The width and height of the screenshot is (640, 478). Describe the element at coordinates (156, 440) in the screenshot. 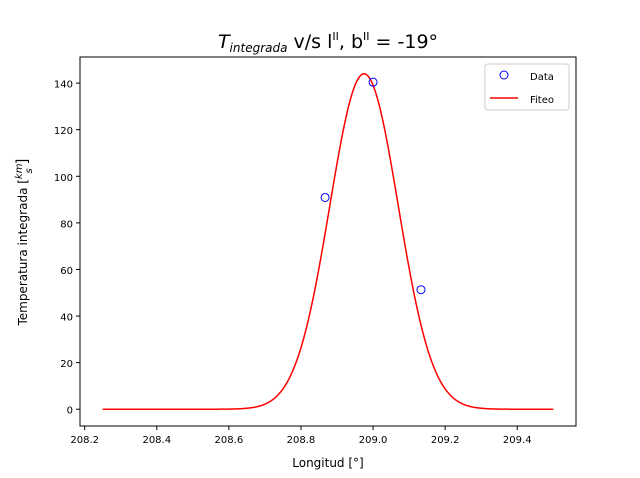

I see `x-tick-label: 208.4` at that location.